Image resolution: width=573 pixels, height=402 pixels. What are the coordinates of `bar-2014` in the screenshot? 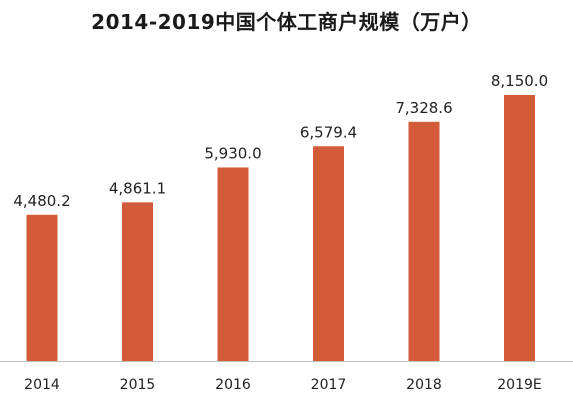 It's located at (42, 287).